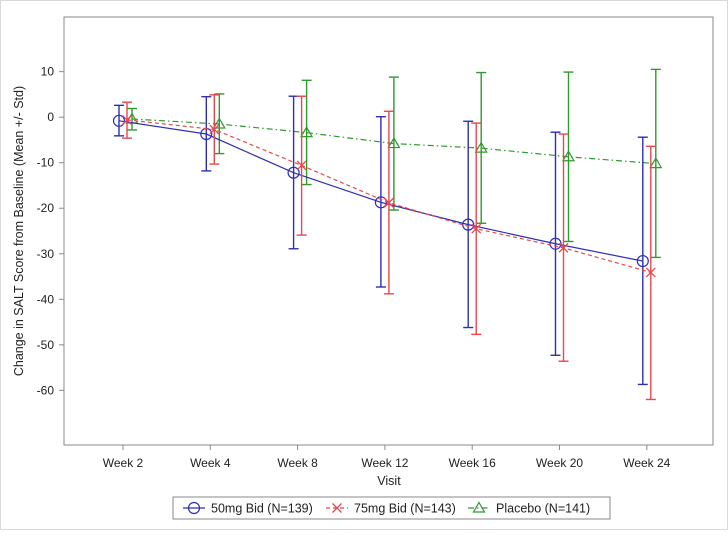 The image size is (728, 536). What do you see at coordinates (543, 509) in the screenshot?
I see `legend-label: Placebo (N=141)` at bounding box center [543, 509].